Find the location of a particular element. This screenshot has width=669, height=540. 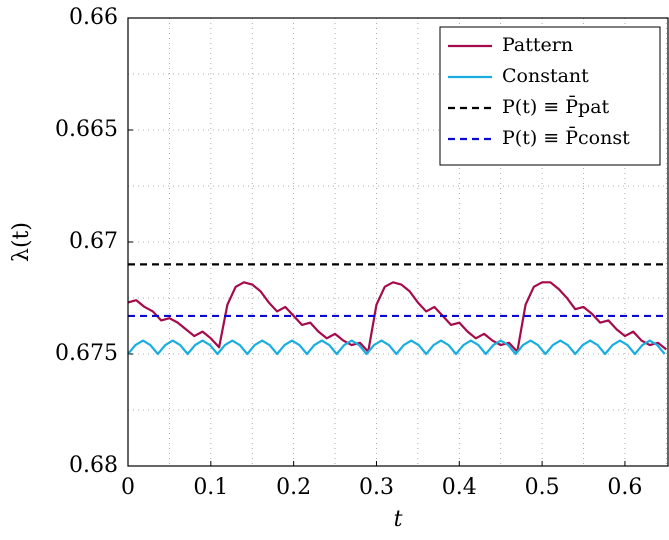

legend-label: P(t) ≡ P̄const is located at coordinates (566, 137).